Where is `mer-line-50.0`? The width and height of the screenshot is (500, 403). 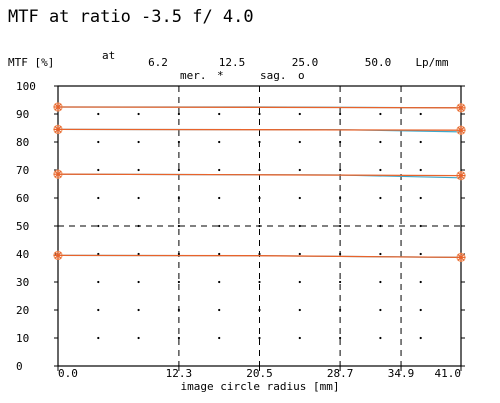 mer-line-50.0 is located at coordinates (259, 256).